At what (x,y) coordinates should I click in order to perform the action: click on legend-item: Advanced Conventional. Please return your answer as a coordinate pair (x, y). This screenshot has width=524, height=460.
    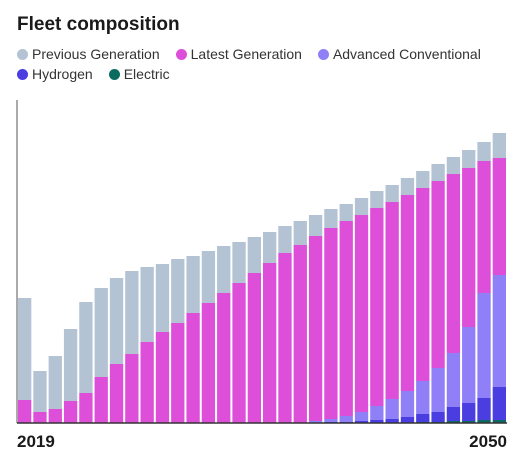
    Looking at the image, I should click on (399, 54).